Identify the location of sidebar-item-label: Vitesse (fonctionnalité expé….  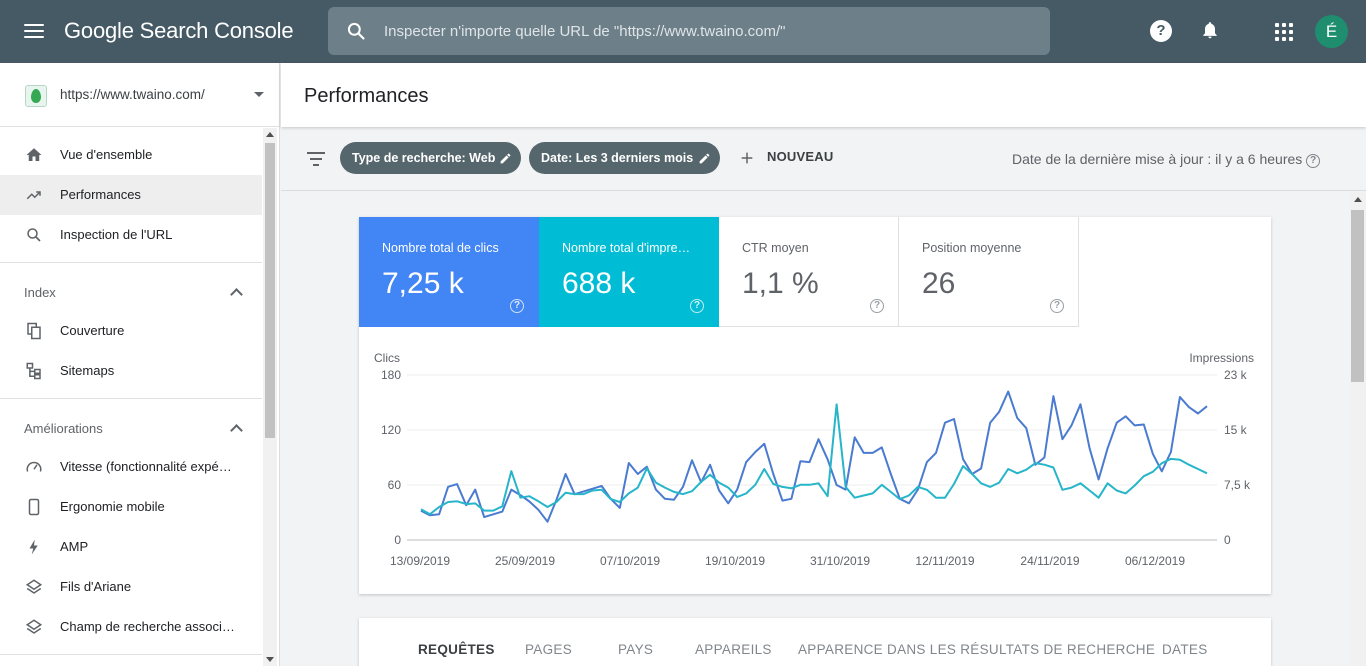
(146, 466).